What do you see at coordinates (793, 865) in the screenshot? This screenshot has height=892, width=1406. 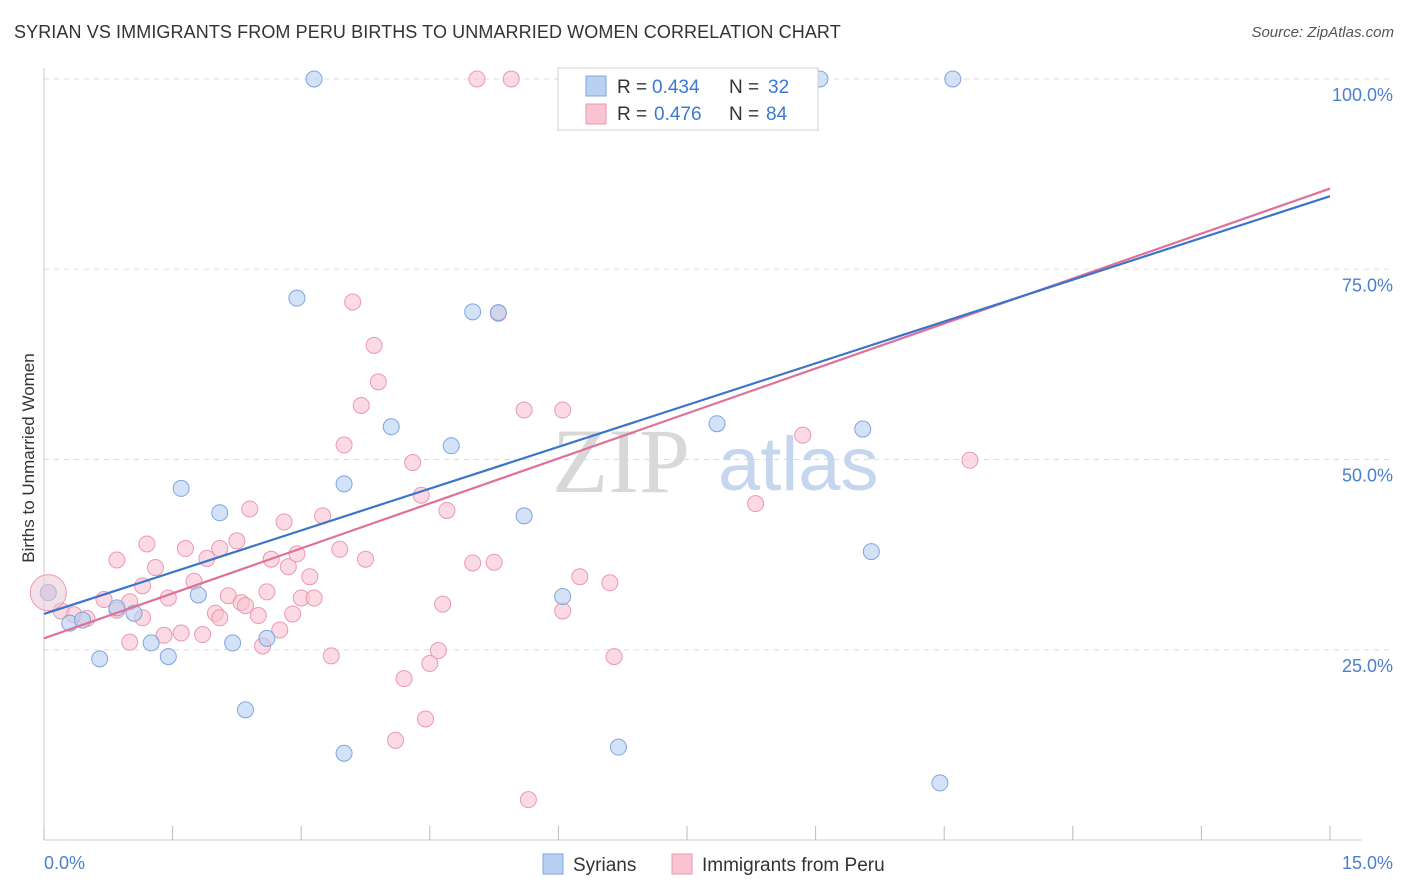 I see `bottom-legend-label-peru: Immigrants from Peru` at bounding box center [793, 865].